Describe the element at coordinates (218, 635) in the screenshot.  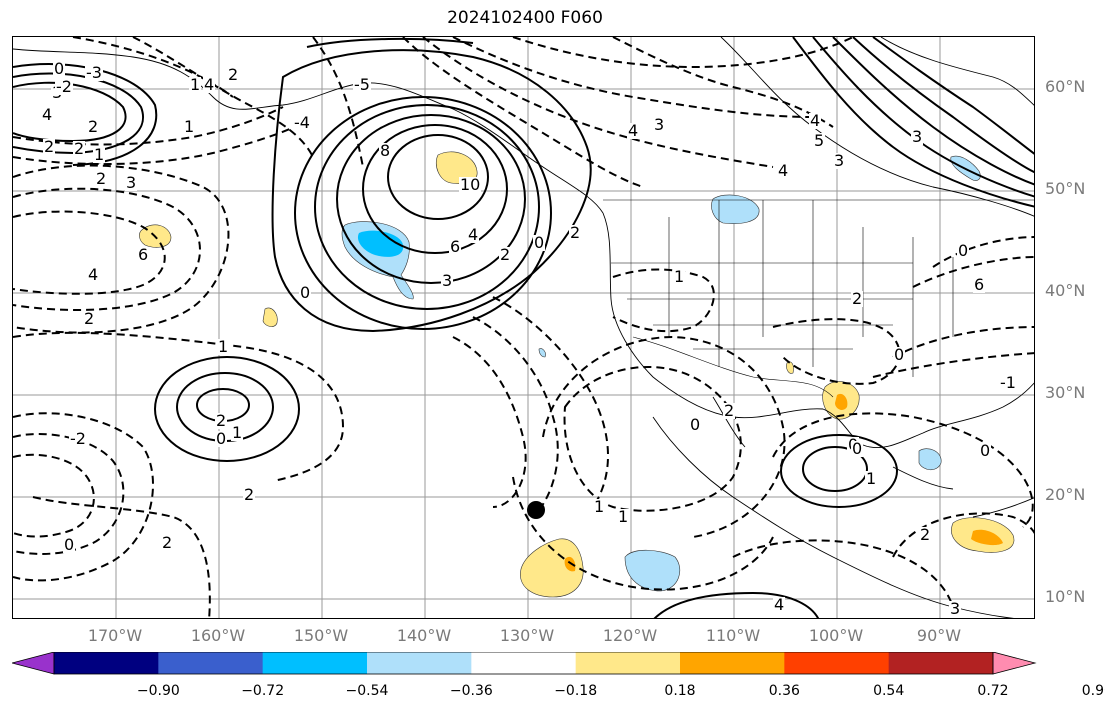
I see `lon-label-160w: 160°W` at that location.